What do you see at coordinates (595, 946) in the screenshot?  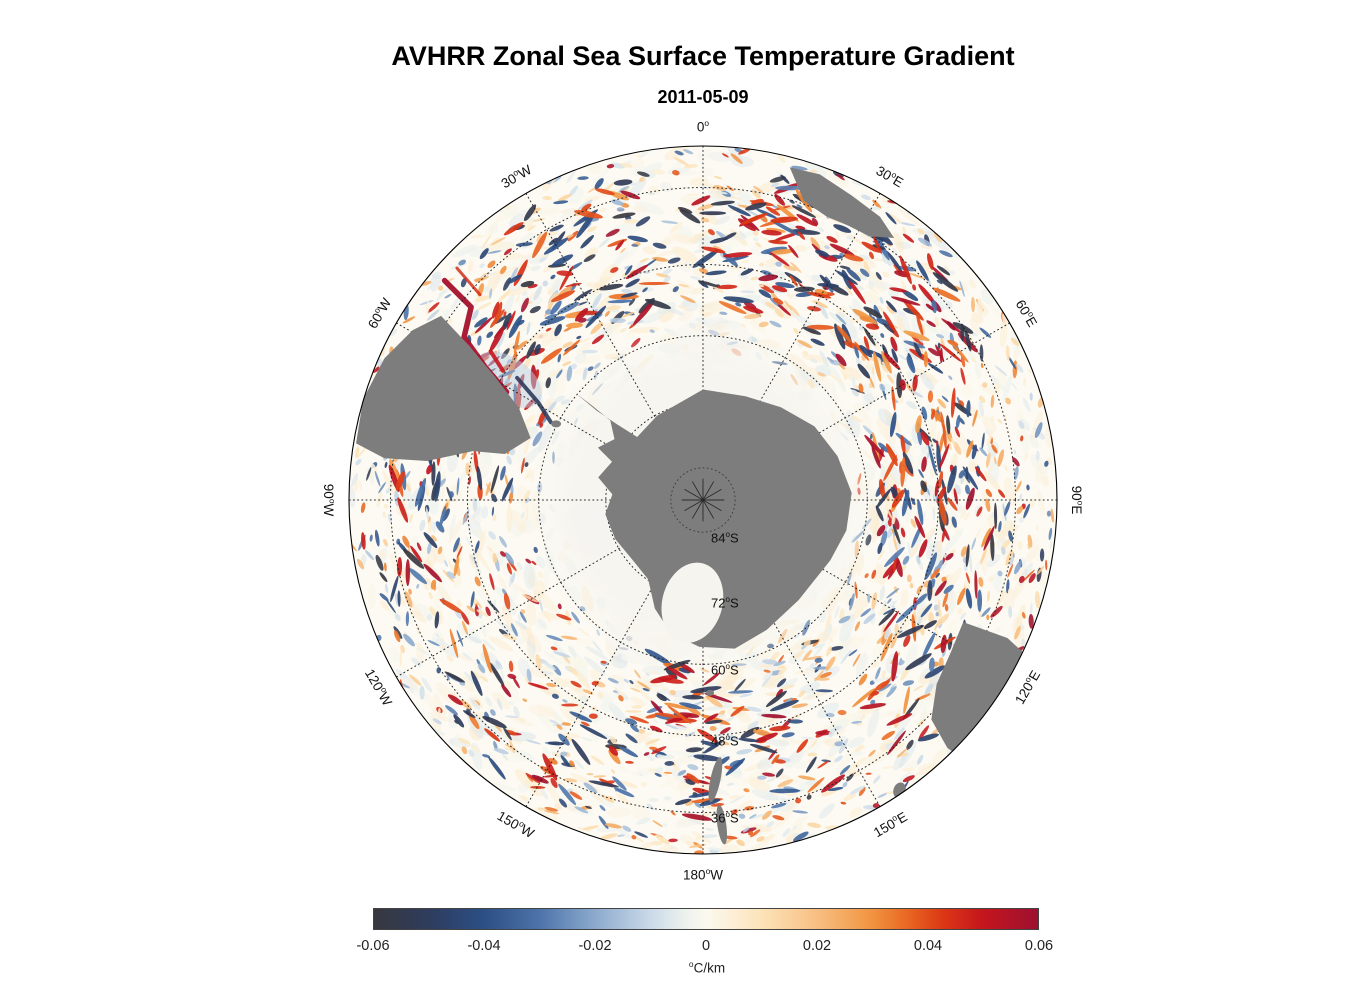 I see `colorbar-tick-label: -0.02` at bounding box center [595, 946].